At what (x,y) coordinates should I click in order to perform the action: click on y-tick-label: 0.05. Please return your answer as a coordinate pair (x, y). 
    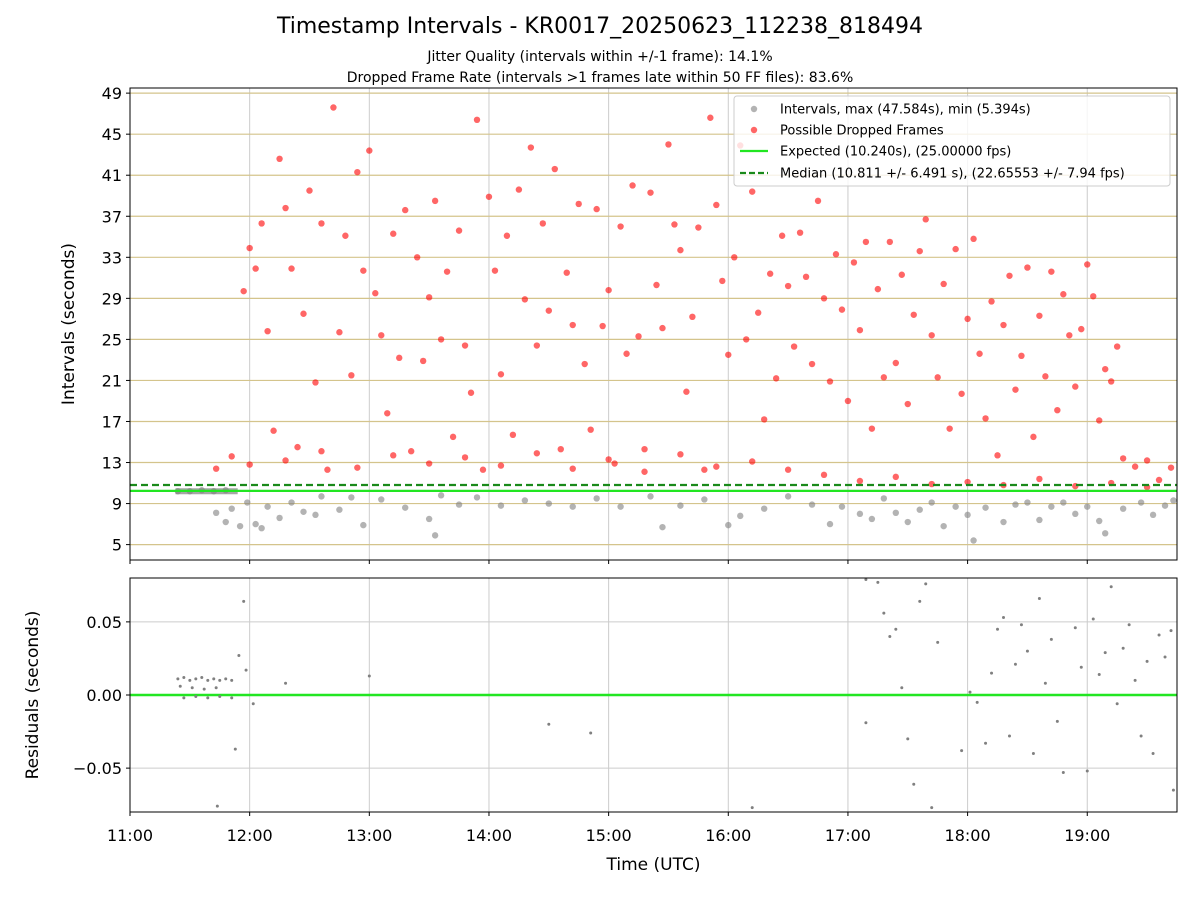
    Looking at the image, I should click on (104, 622).